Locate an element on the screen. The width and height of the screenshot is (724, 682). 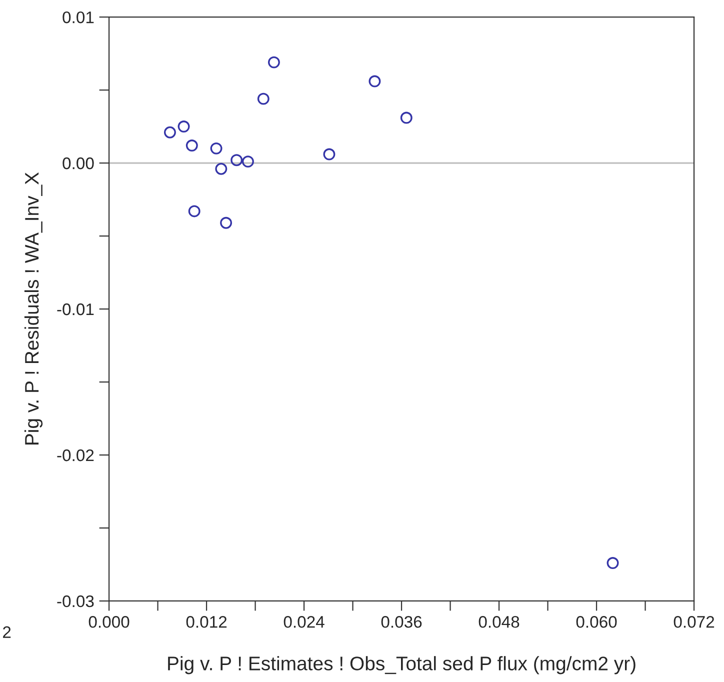
text: 2 is located at coordinates (7, 632).